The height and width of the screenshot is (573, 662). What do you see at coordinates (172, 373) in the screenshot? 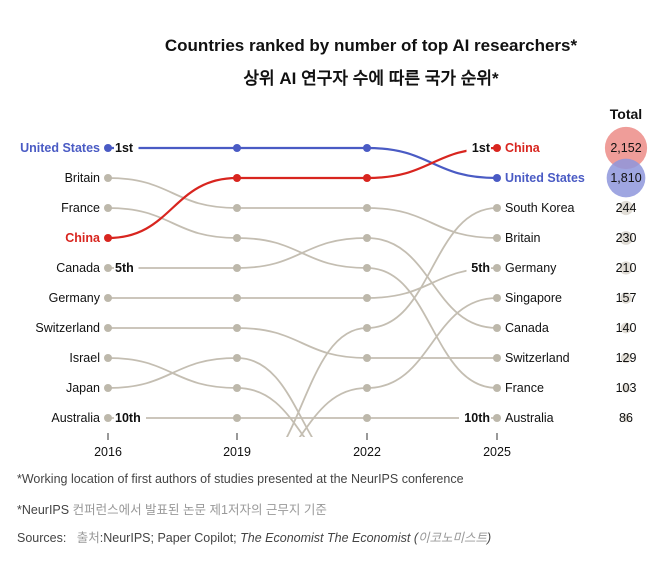
I see `line-japan` at bounding box center [172, 373].